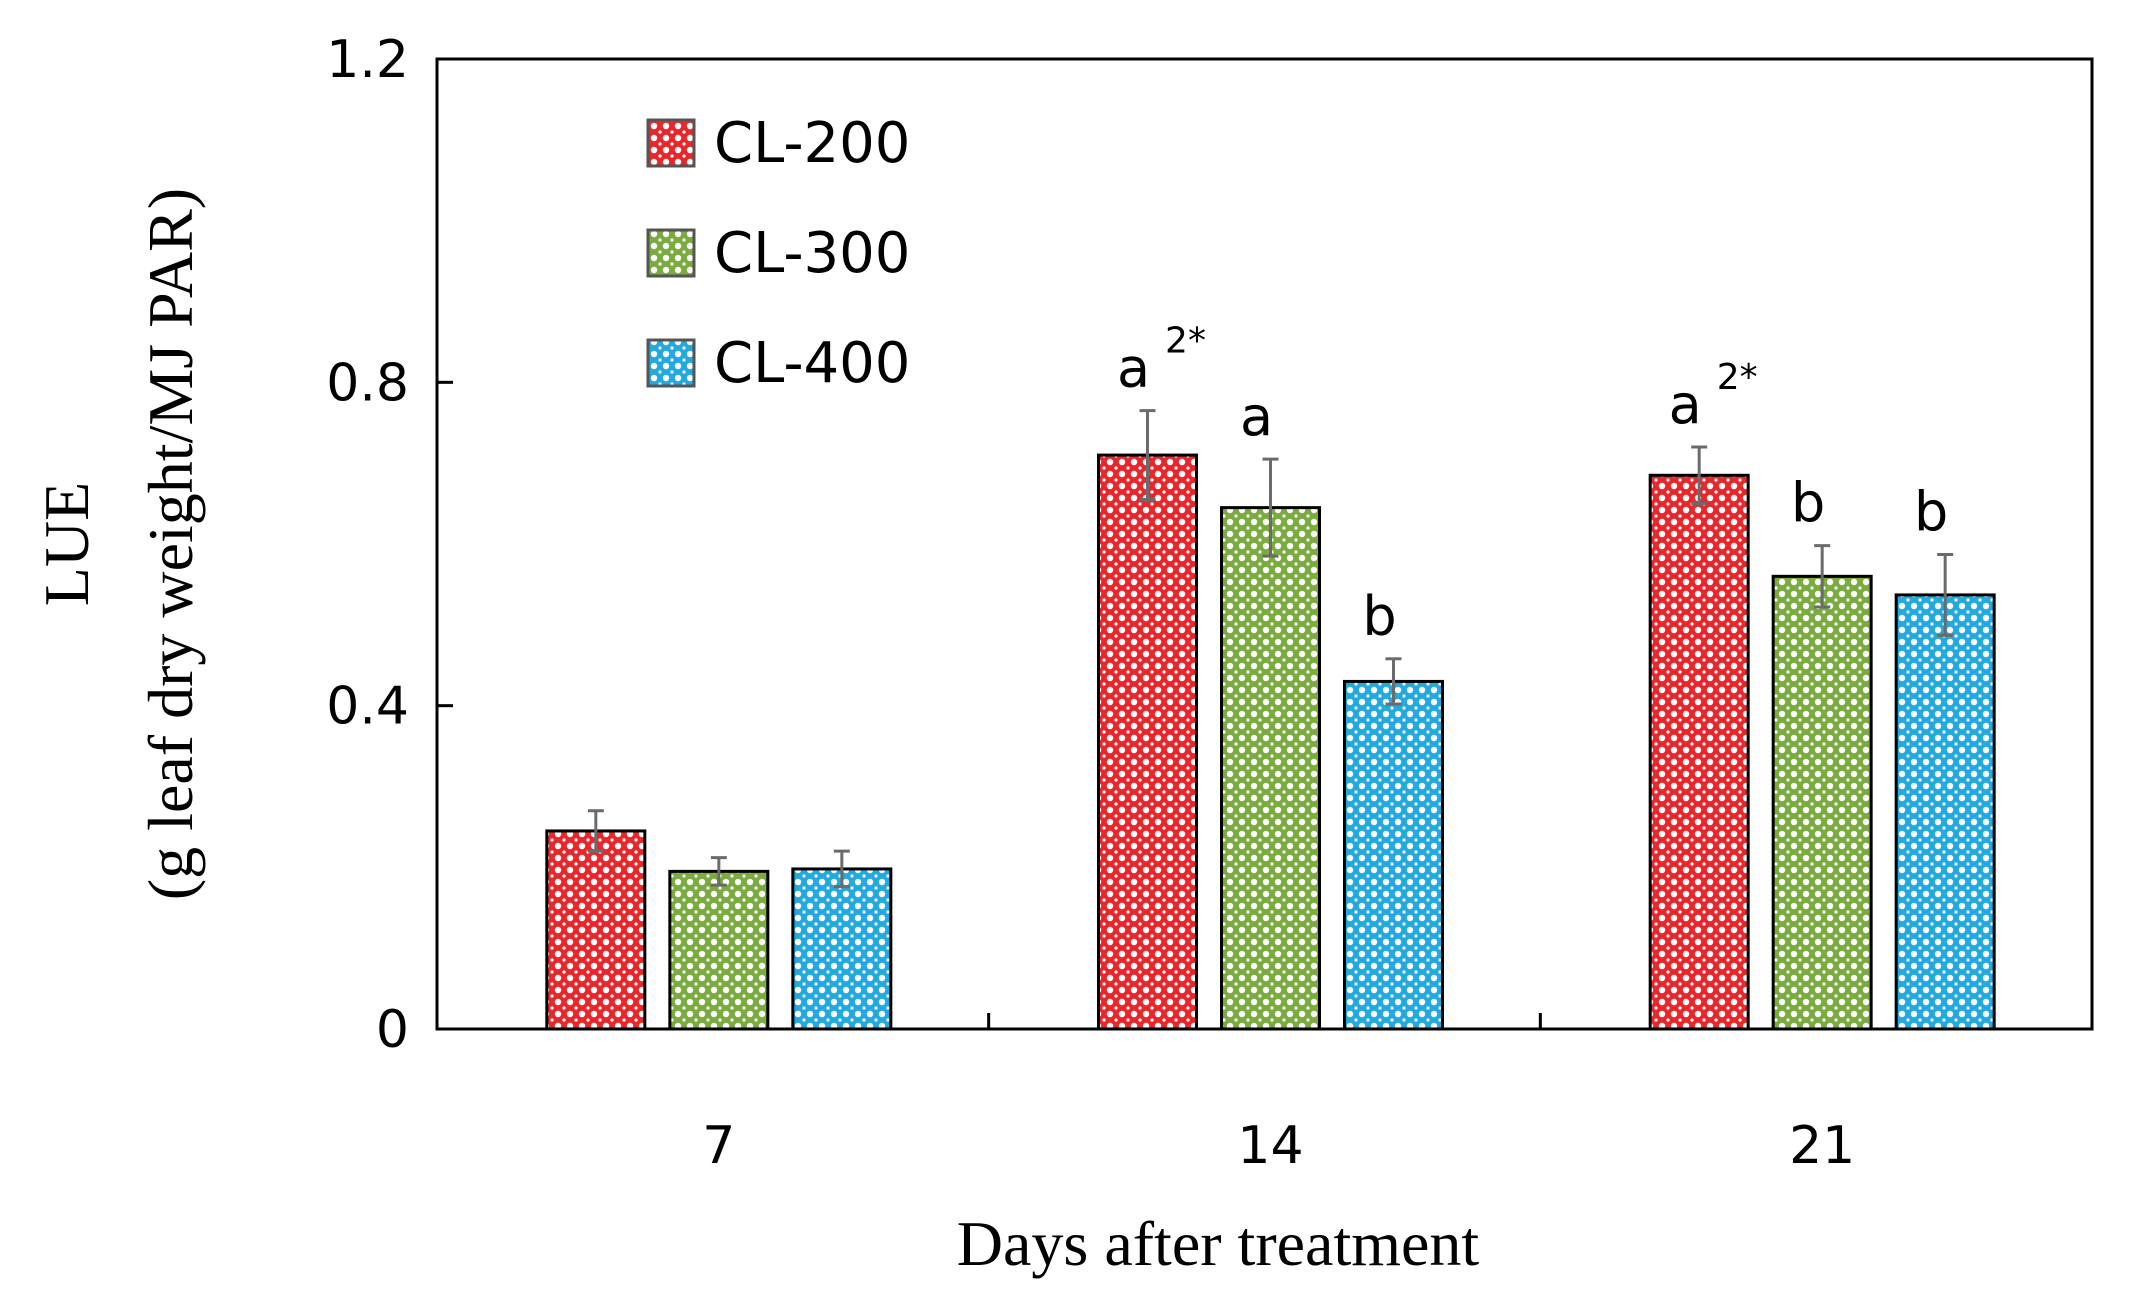  I want to click on legend-item-cl-300: CL-300, so click(778, 253).